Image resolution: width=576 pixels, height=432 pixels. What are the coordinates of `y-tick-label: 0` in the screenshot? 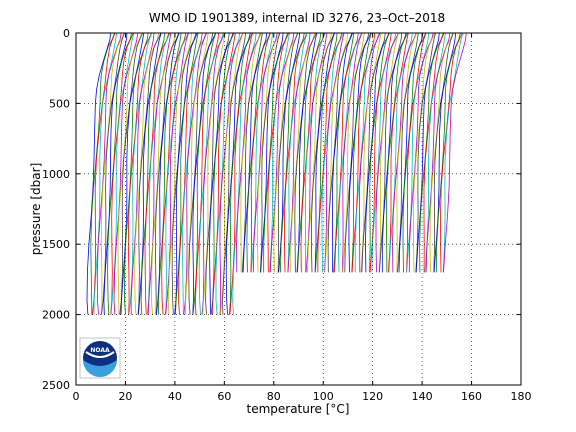 It's located at (66, 33).